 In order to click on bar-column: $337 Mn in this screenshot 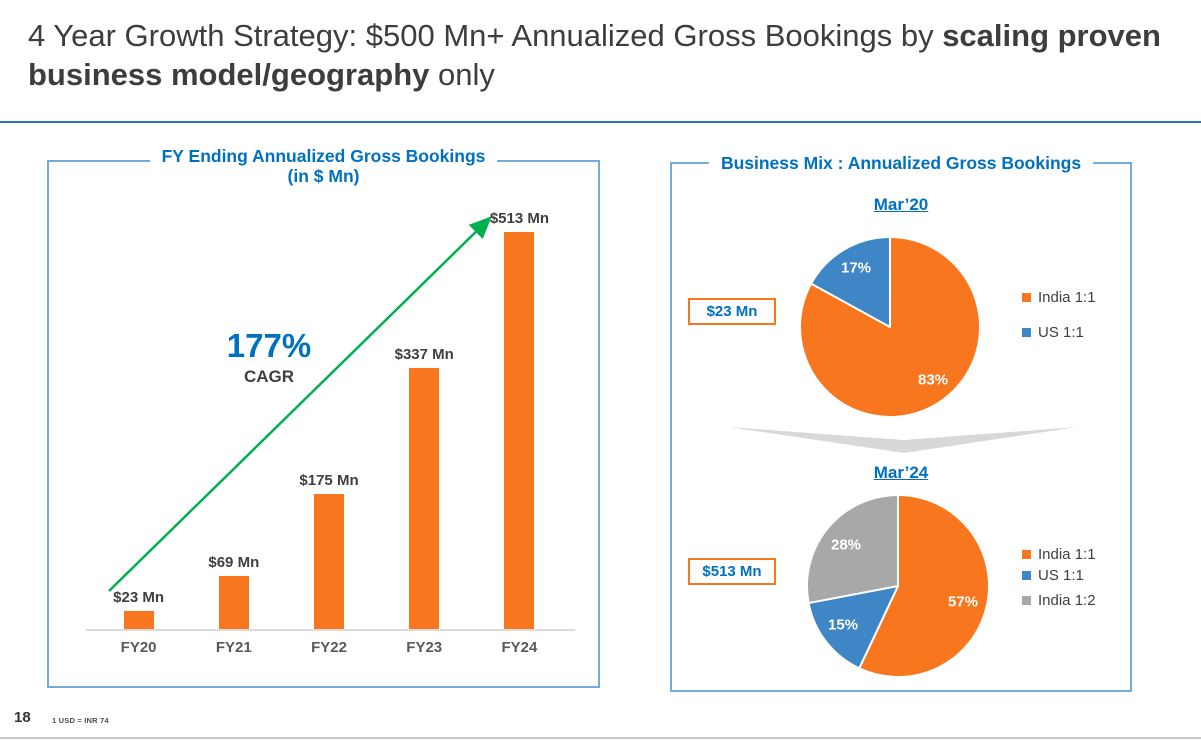, I will do `click(424, 395)`.